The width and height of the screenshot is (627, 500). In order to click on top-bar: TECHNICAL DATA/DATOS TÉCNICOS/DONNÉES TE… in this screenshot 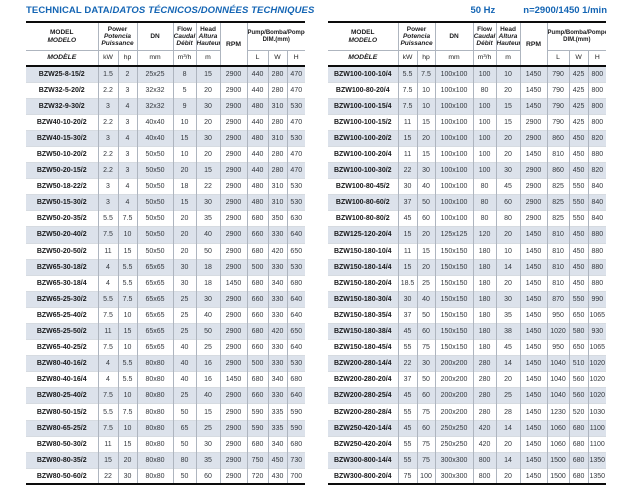, I will do `click(313, 9)`.